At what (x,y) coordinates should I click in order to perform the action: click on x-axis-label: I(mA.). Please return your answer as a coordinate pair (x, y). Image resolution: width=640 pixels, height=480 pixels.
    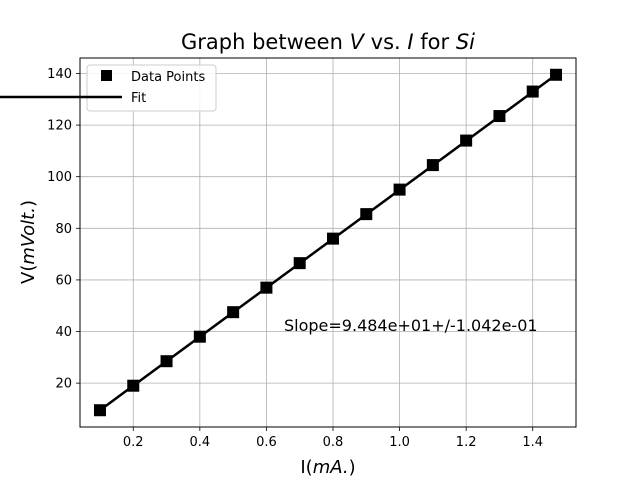
    Looking at the image, I should click on (327, 467).